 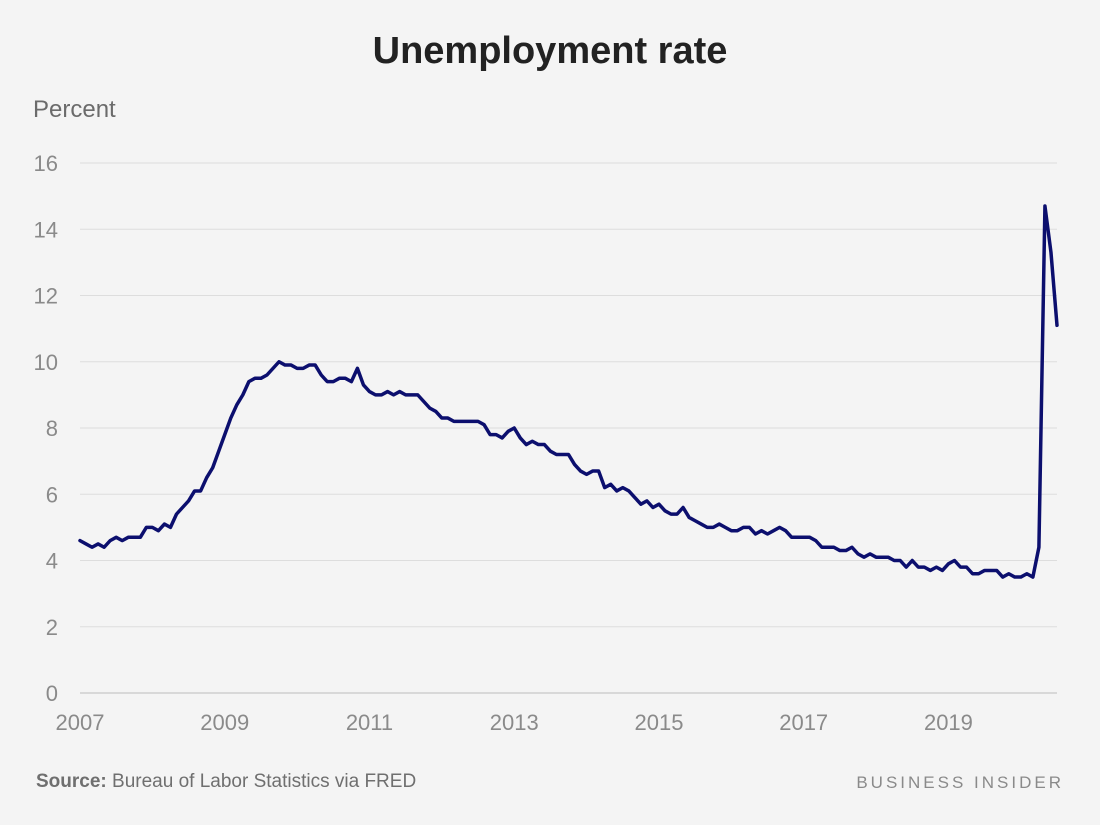 I want to click on y-tick-layer: 0 2 4 6 8 10 12 14 16, so click(x=46, y=428).